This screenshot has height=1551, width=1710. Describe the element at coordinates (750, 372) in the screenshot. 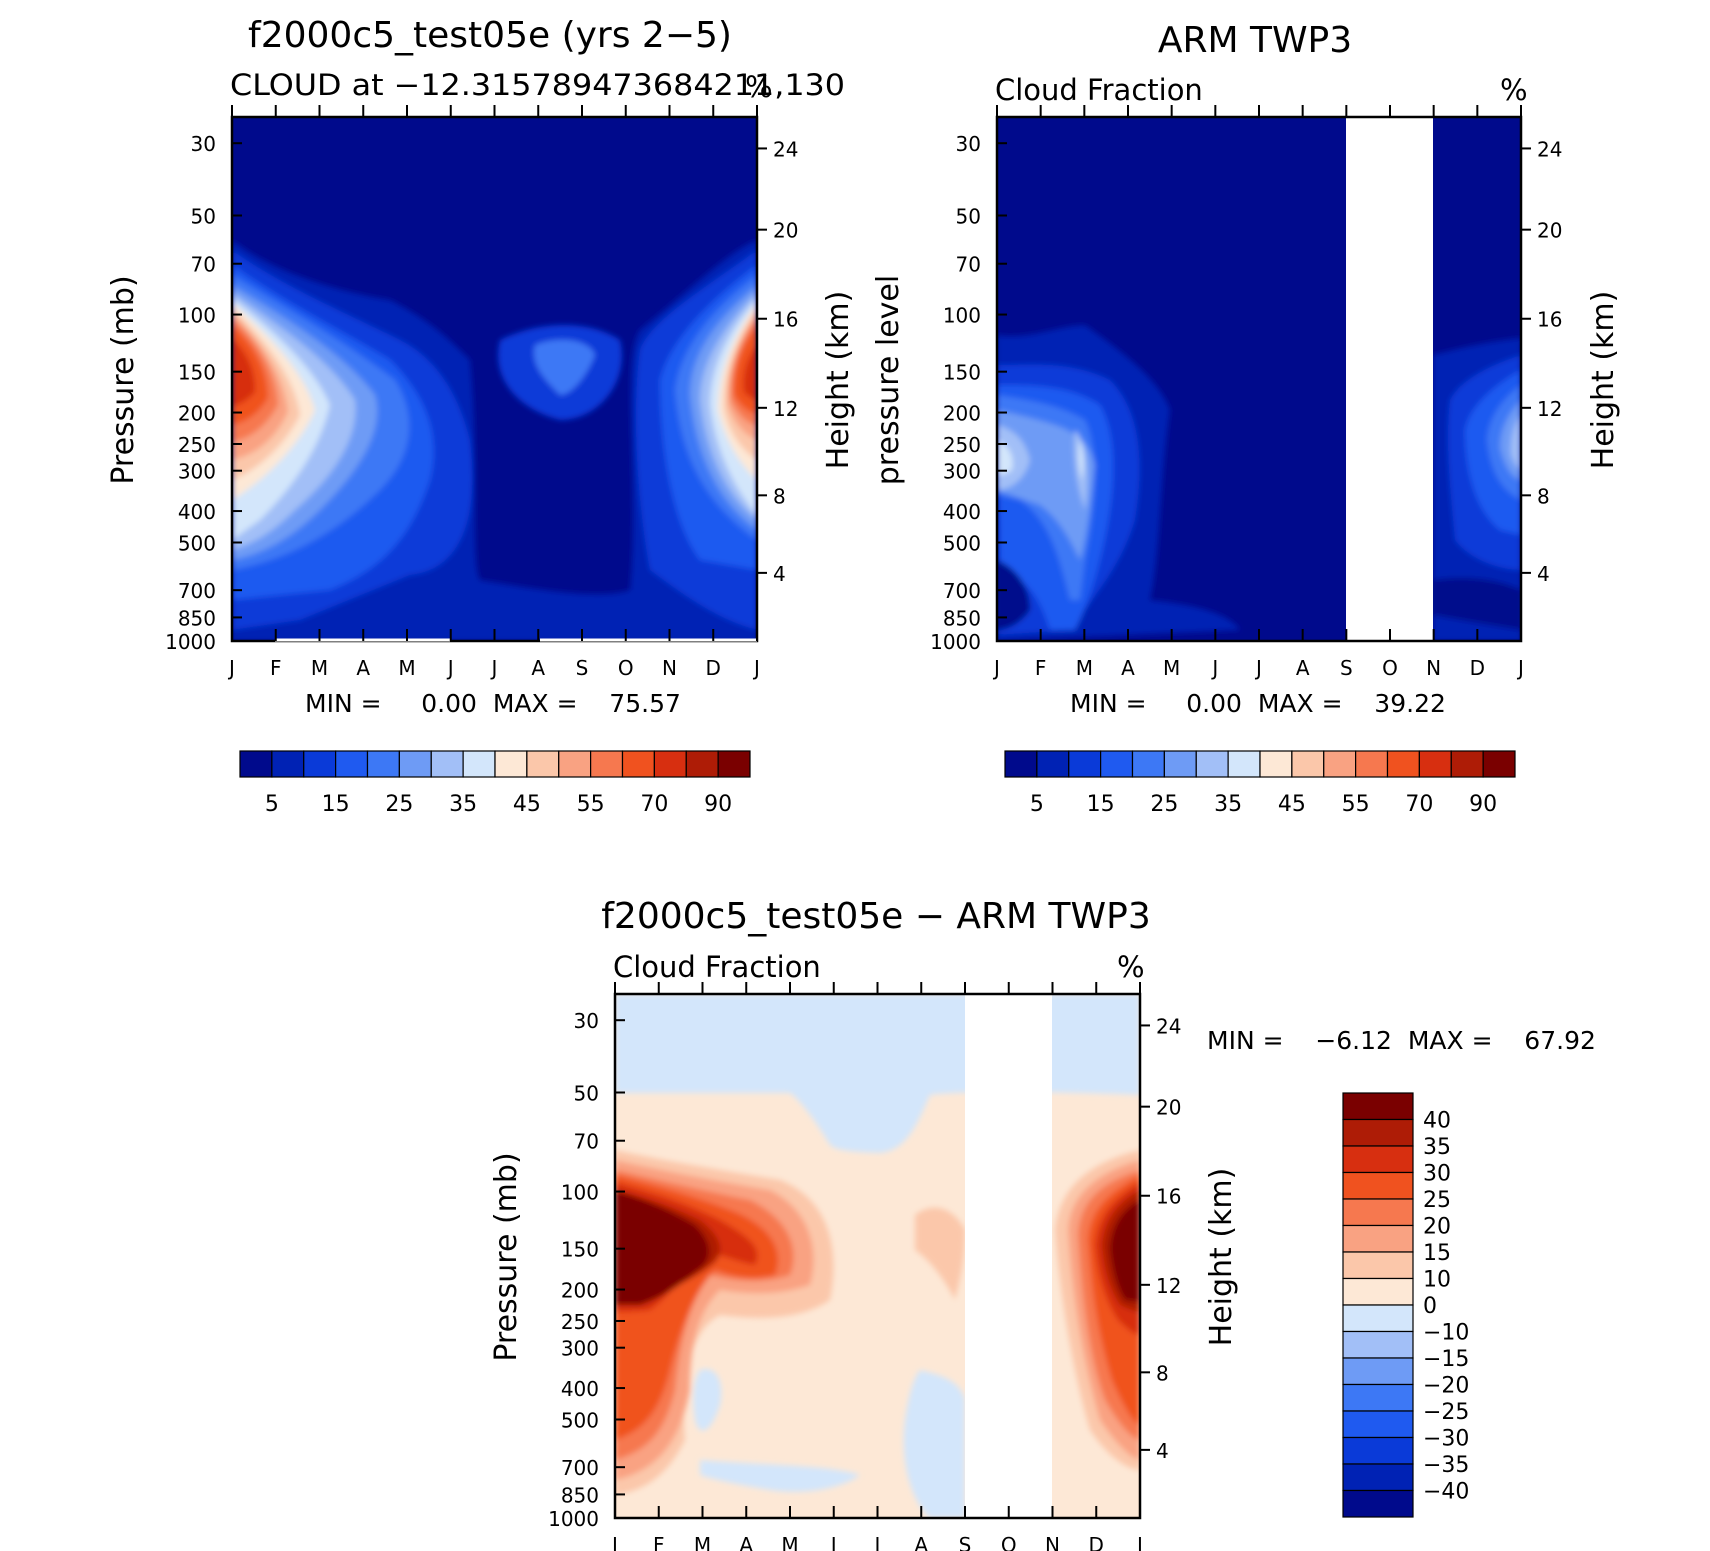

I see `contour-level-13b` at that location.